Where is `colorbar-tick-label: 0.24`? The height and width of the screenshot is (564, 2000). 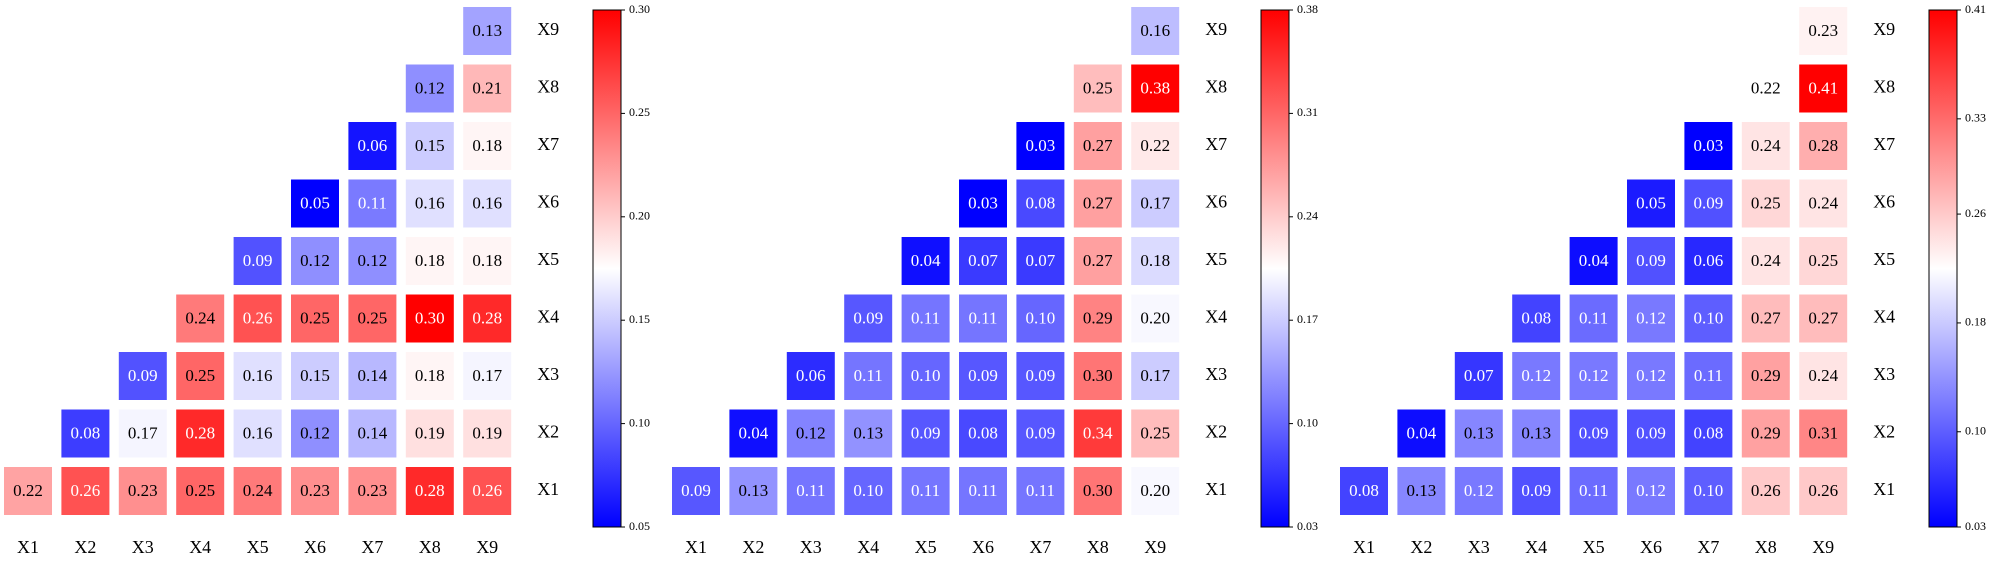 colorbar-tick-label: 0.24 is located at coordinates (1307, 216).